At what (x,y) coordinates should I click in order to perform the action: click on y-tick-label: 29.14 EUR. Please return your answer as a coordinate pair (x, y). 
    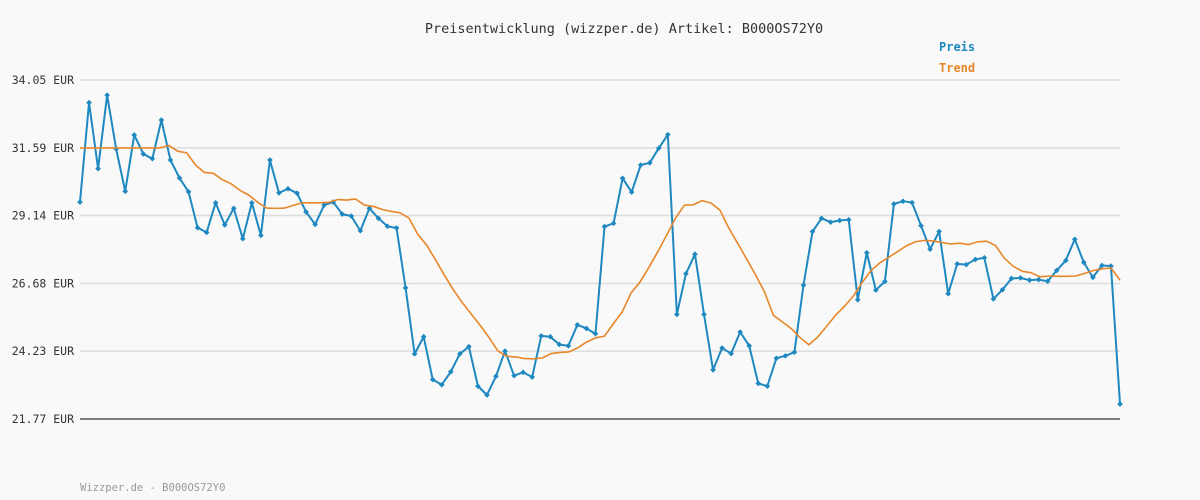
    Looking at the image, I should click on (43, 216).